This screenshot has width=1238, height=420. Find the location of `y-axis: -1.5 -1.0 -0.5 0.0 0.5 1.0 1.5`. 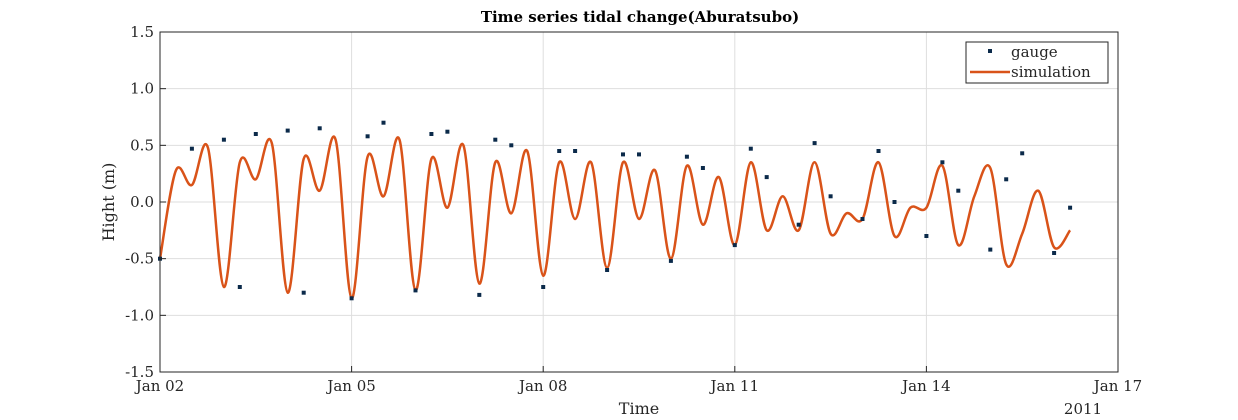

y-axis: -1.5 -1.0 -0.5 0.0 0.5 1.0 1.5 is located at coordinates (145, 202).